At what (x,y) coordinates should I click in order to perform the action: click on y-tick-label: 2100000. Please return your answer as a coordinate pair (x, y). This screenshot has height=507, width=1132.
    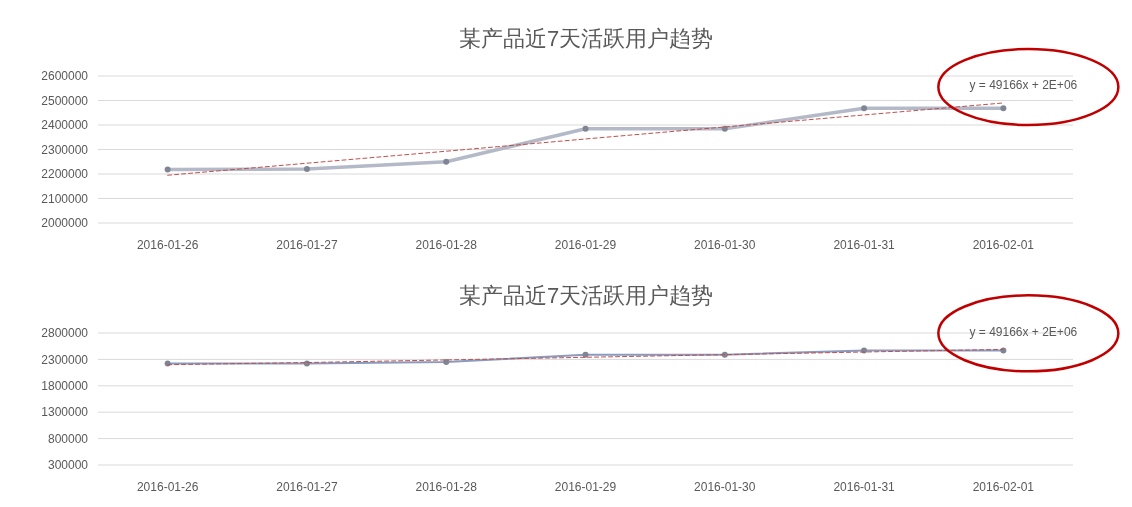
    Looking at the image, I should click on (65, 198).